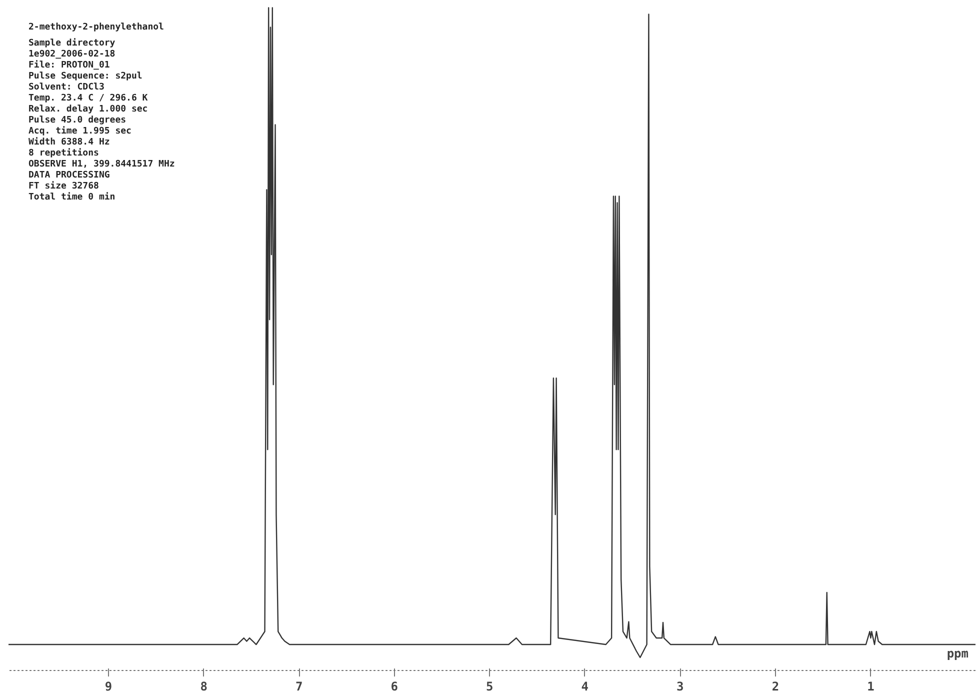 This screenshot has height=698, width=980. Describe the element at coordinates (72, 55) in the screenshot. I see `annotation: 1e902_2006-02-18` at that location.